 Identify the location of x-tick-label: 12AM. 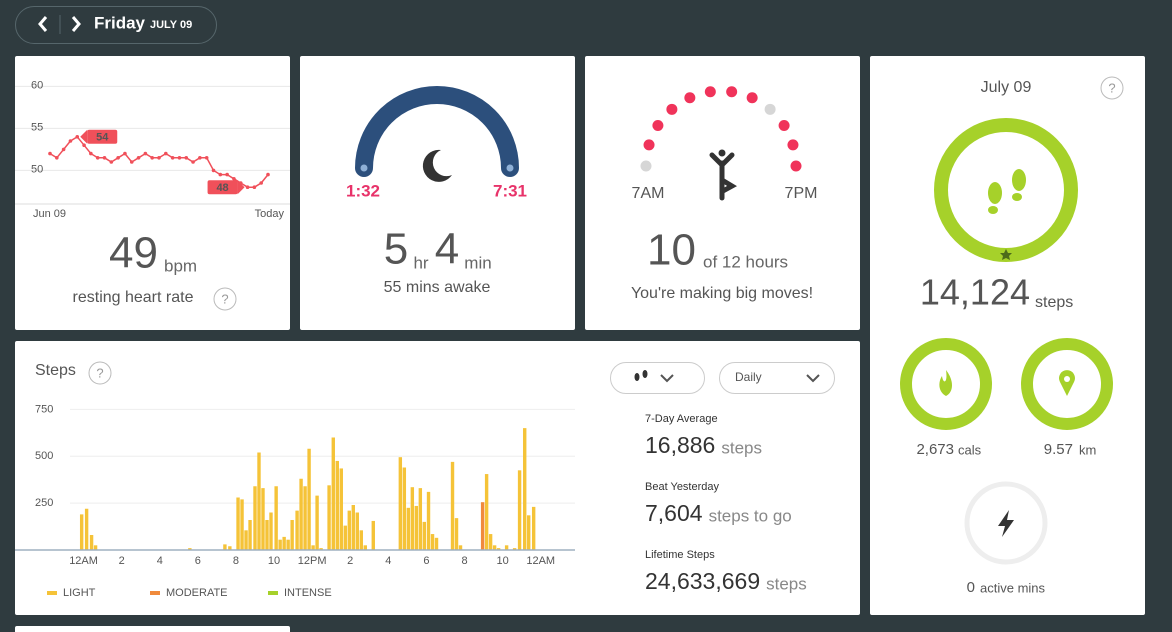
(83, 561).